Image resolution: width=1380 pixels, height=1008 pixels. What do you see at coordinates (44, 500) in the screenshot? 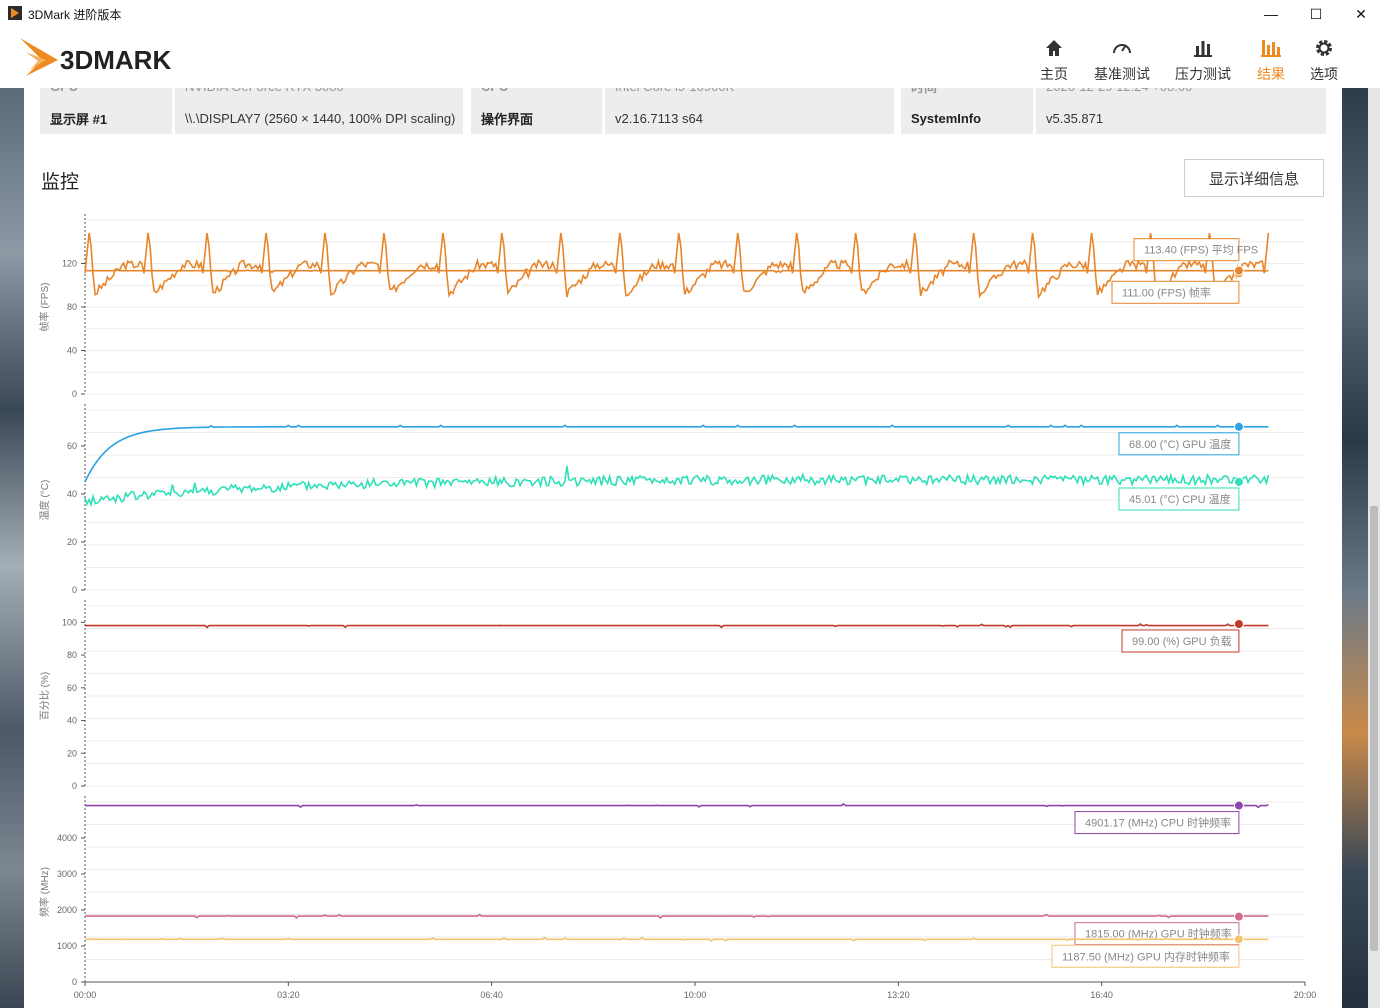
I see `y-axis-label: 温度 (°C)` at bounding box center [44, 500].